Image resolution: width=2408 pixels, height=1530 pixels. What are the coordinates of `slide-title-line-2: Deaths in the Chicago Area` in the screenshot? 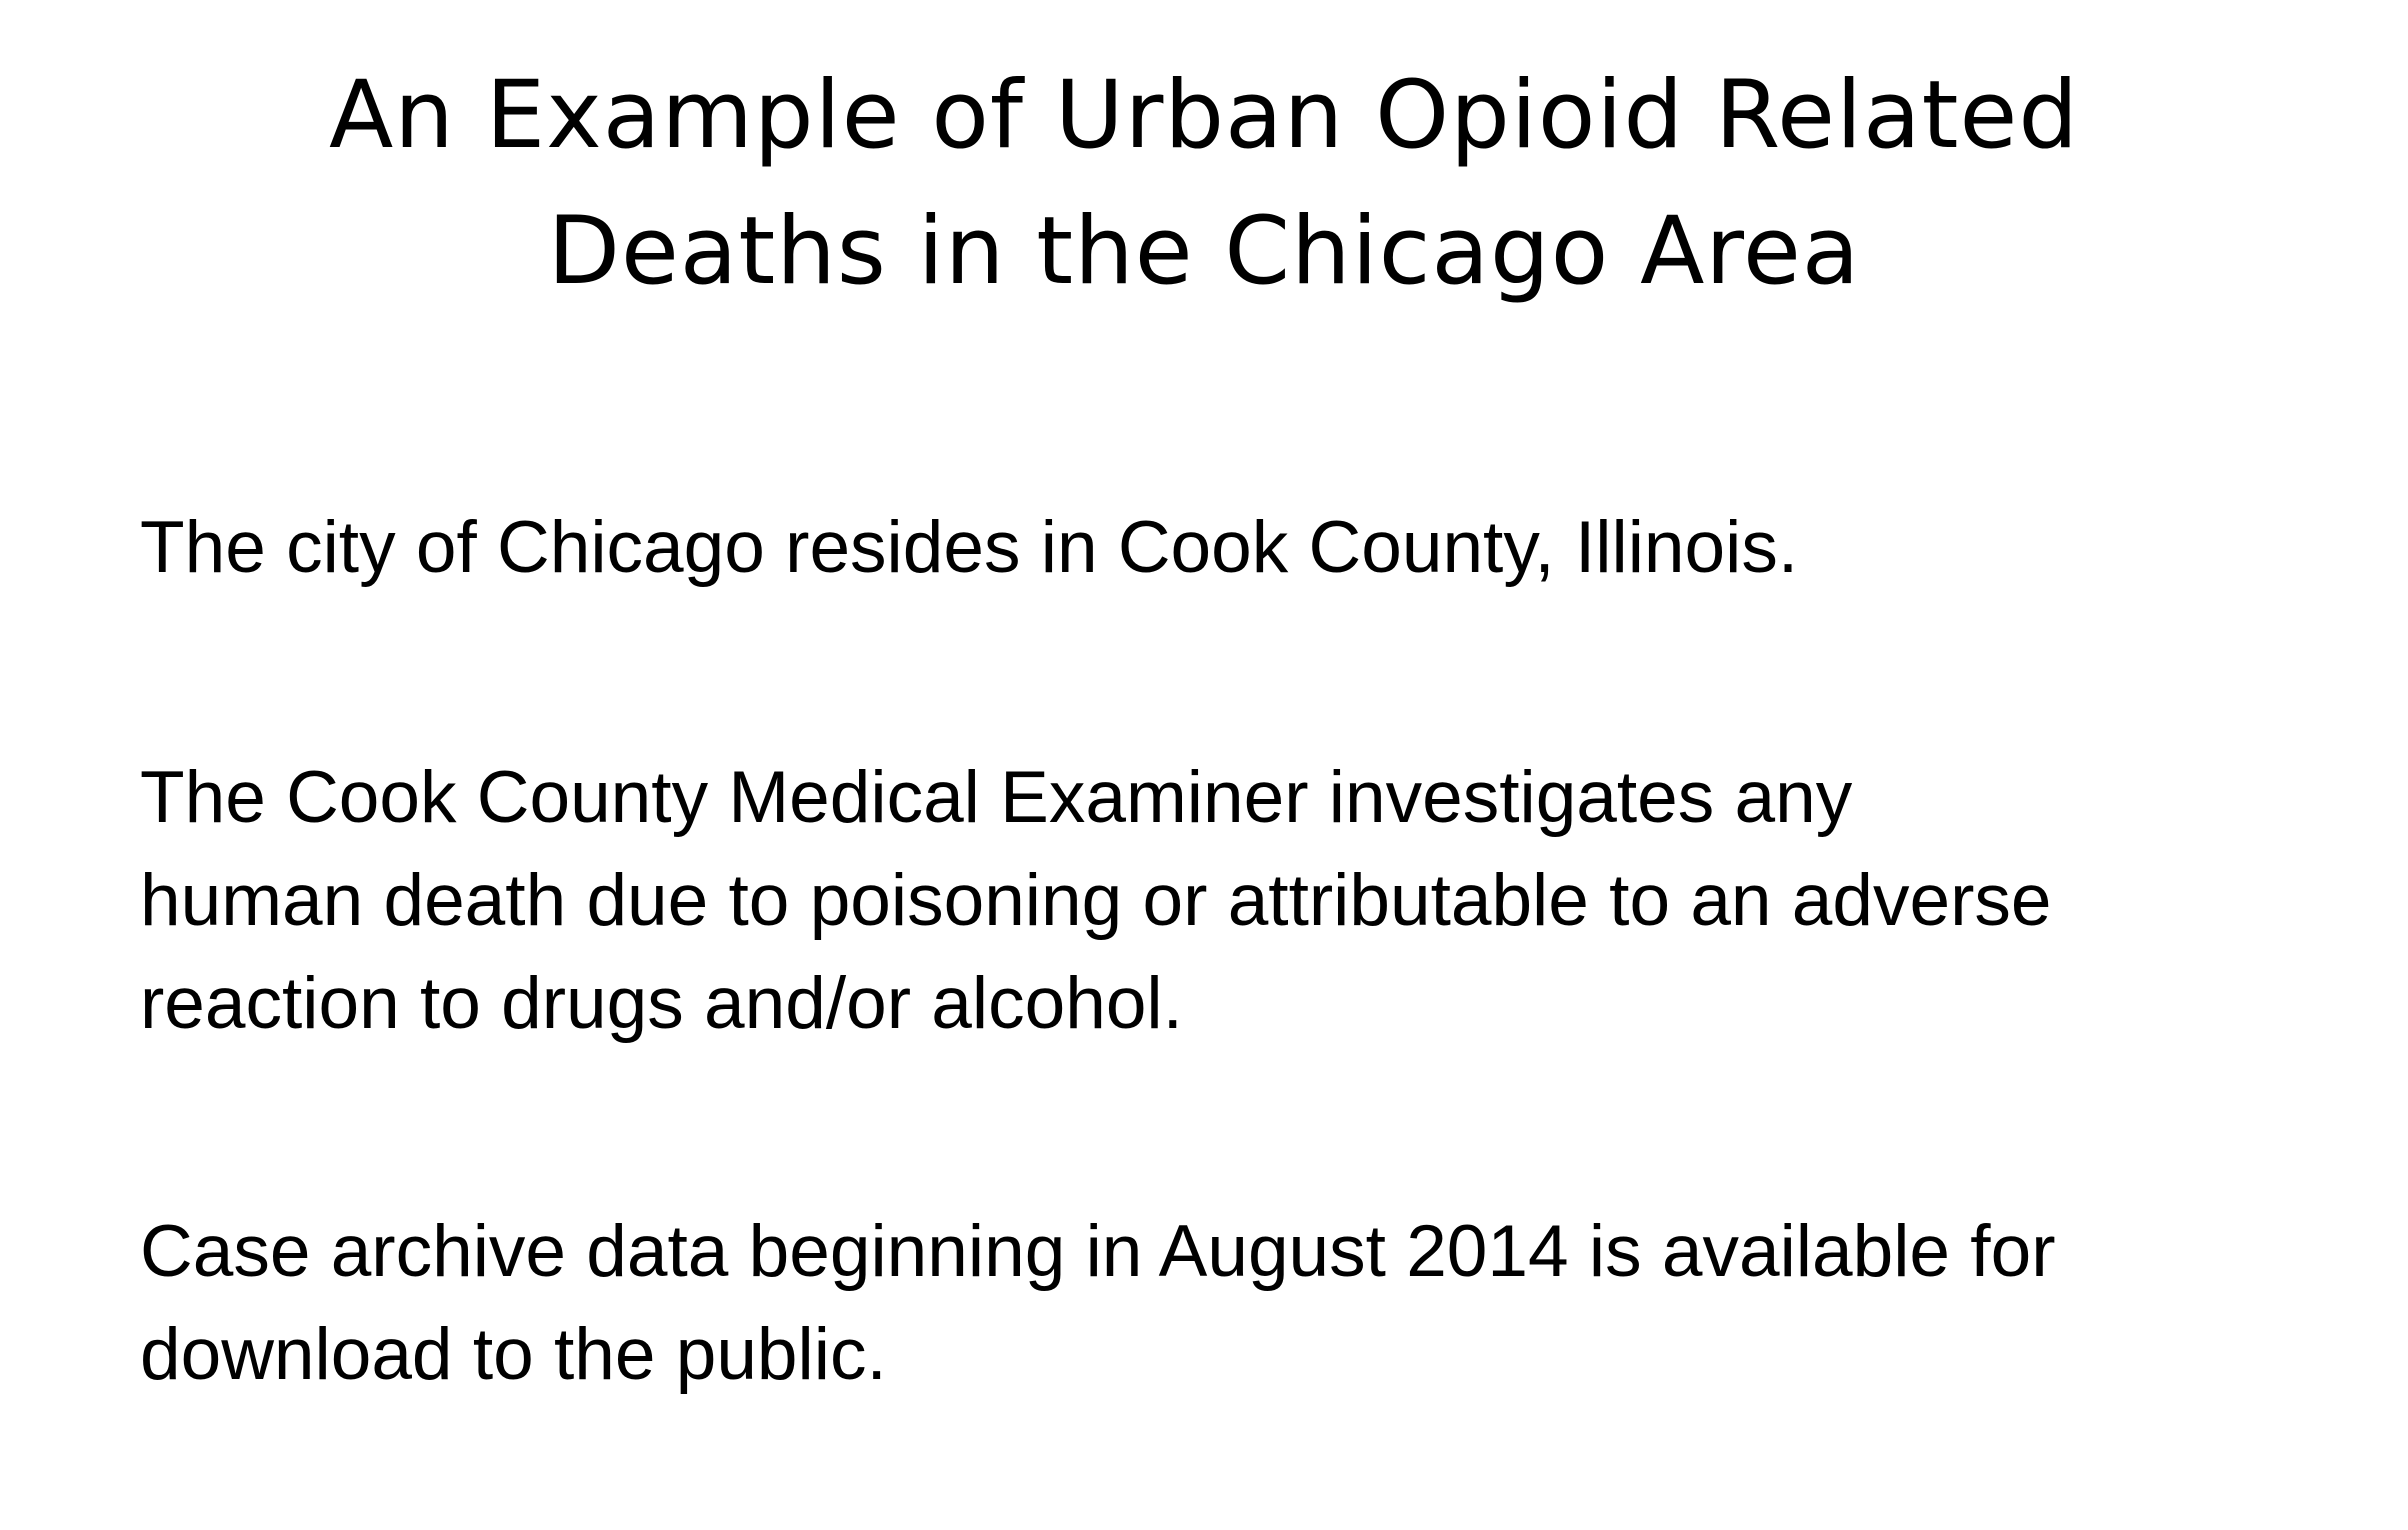 It's located at (1204, 251).